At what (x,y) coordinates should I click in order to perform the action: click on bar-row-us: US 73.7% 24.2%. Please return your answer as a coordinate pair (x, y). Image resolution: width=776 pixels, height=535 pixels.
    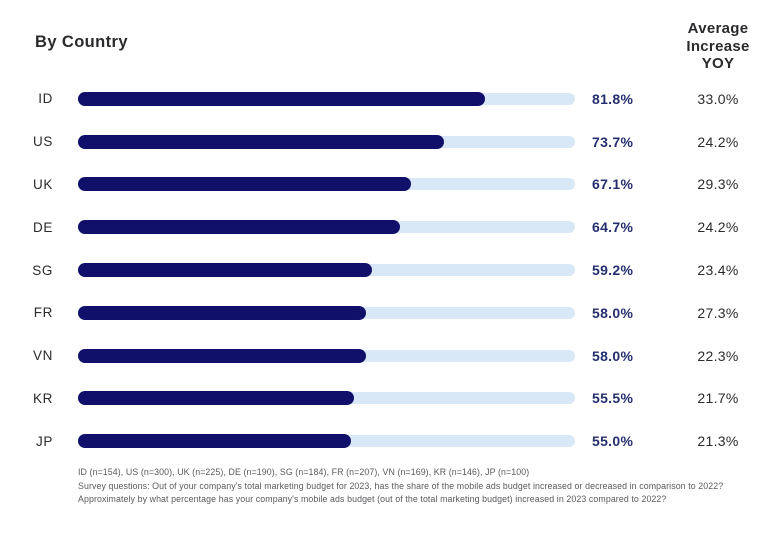
    Looking at the image, I should click on (388, 141).